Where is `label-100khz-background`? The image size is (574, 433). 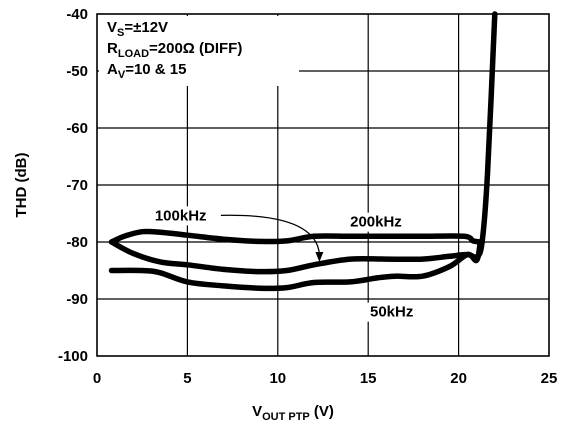
label-100khz-background is located at coordinates (183, 216).